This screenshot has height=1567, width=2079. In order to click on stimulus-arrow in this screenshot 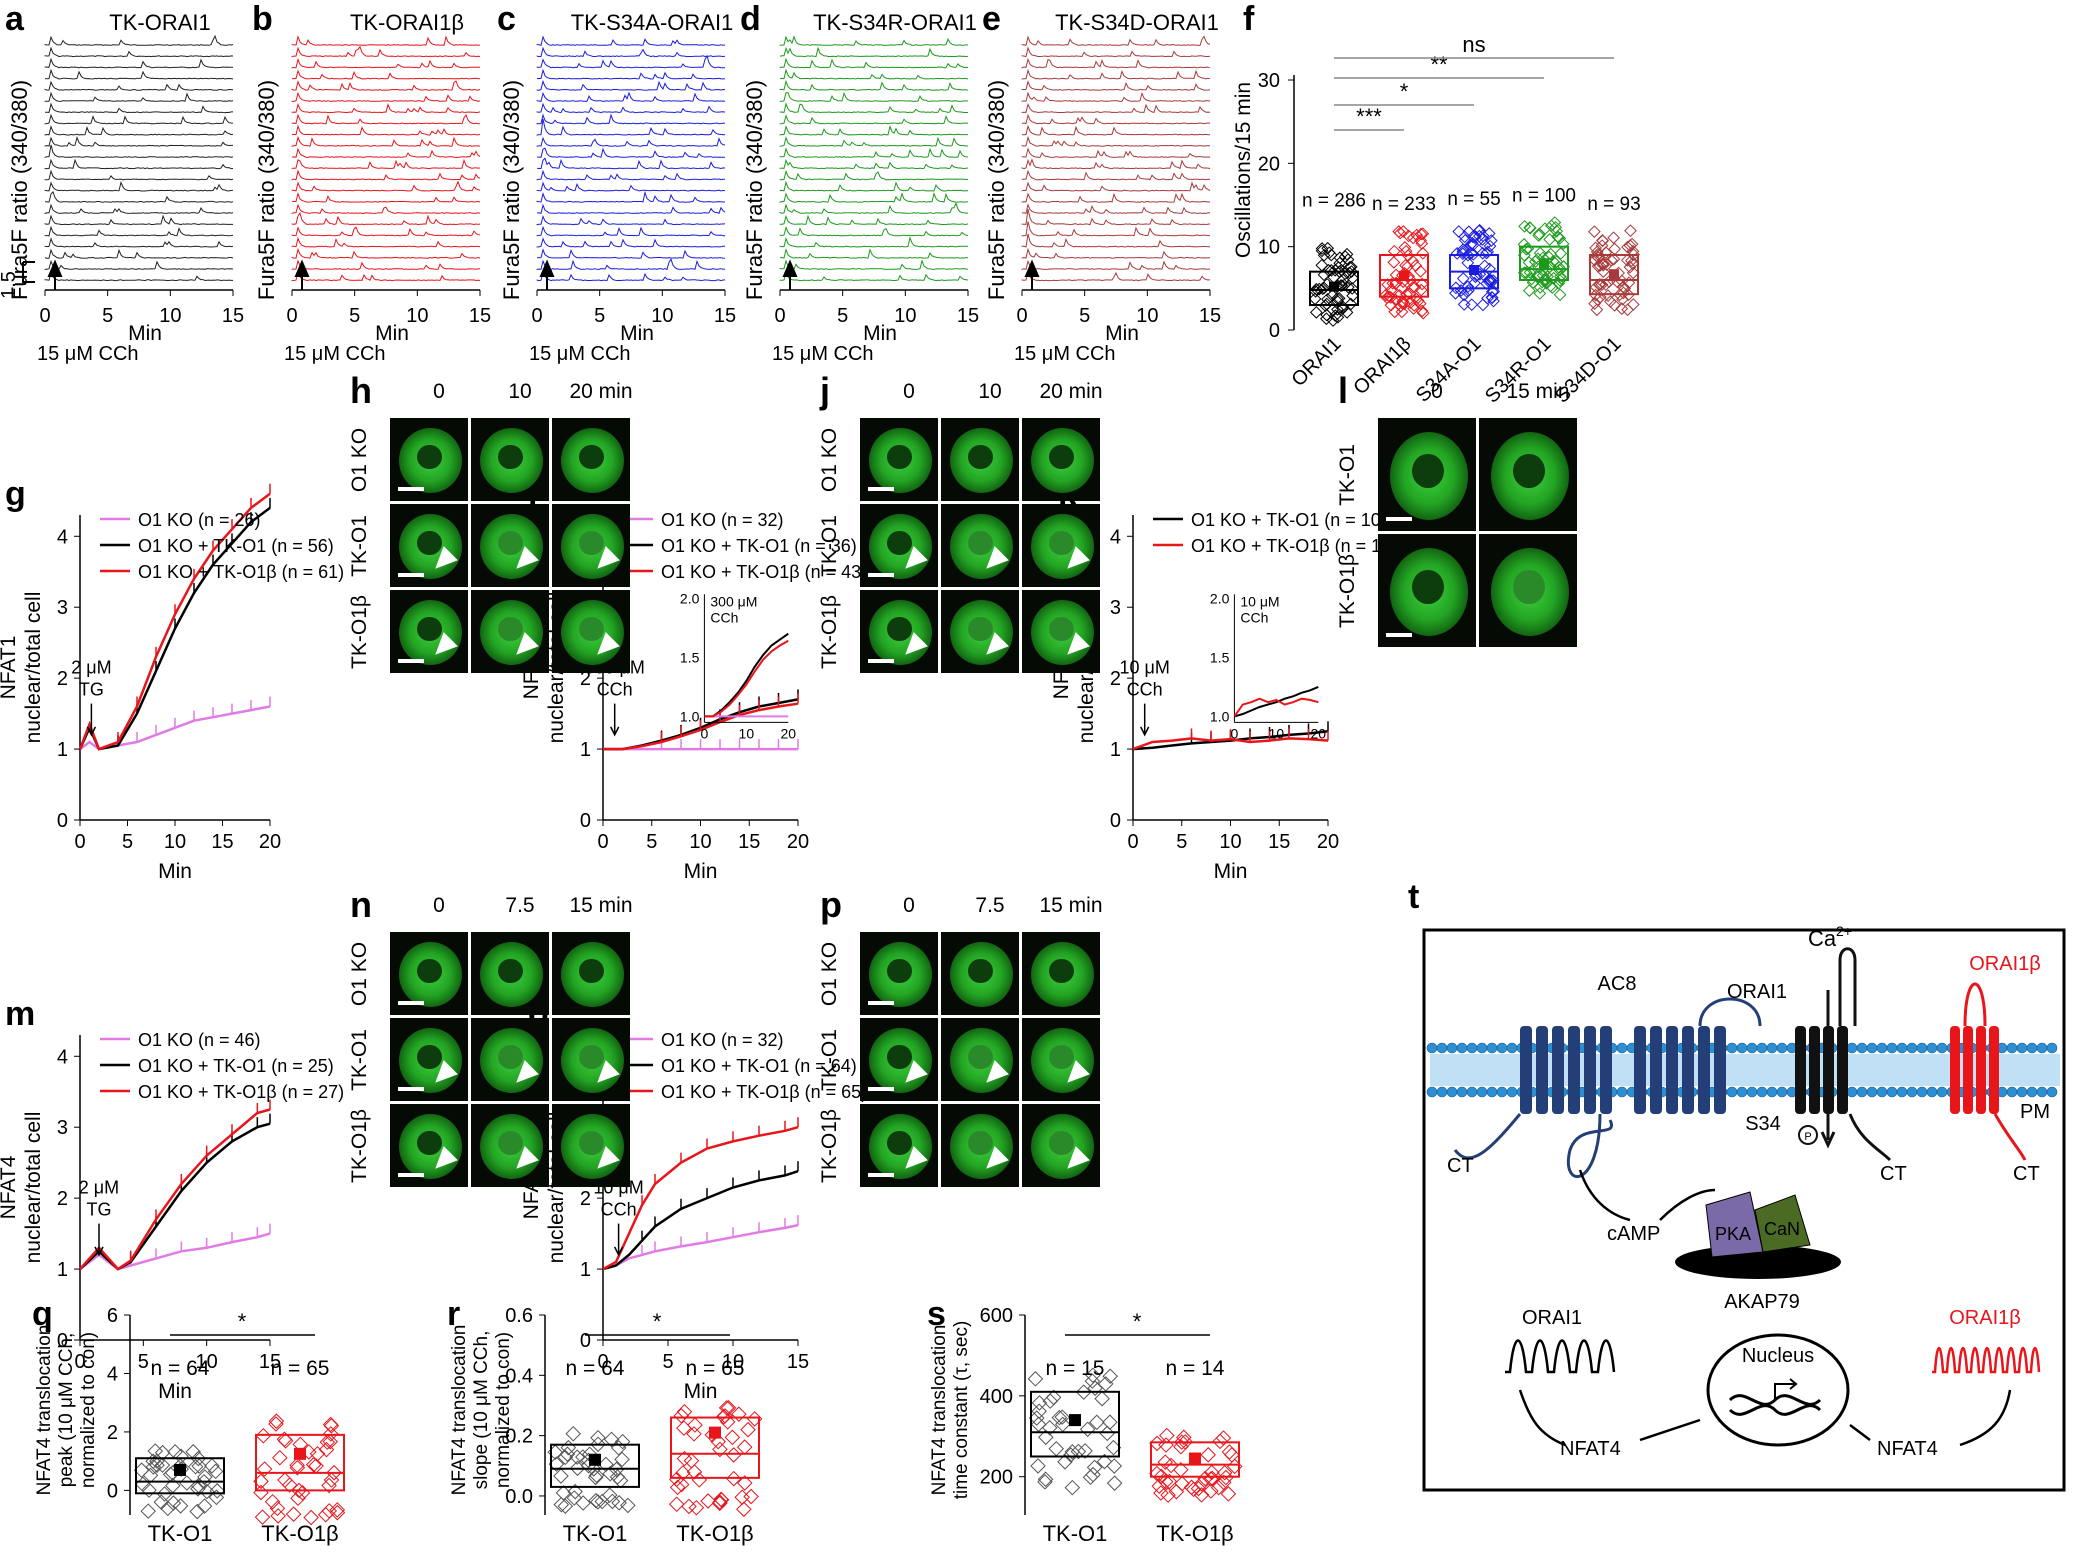, I will do `click(547, 274)`.